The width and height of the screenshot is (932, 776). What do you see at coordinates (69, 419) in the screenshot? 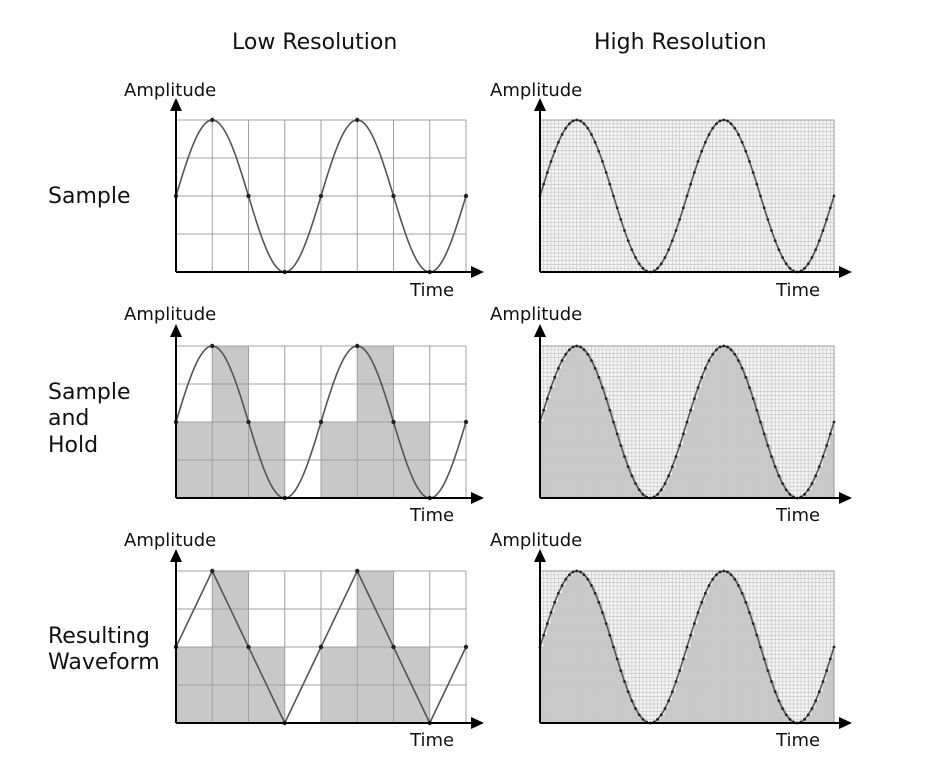
I see `row-label-line: and` at bounding box center [69, 419].